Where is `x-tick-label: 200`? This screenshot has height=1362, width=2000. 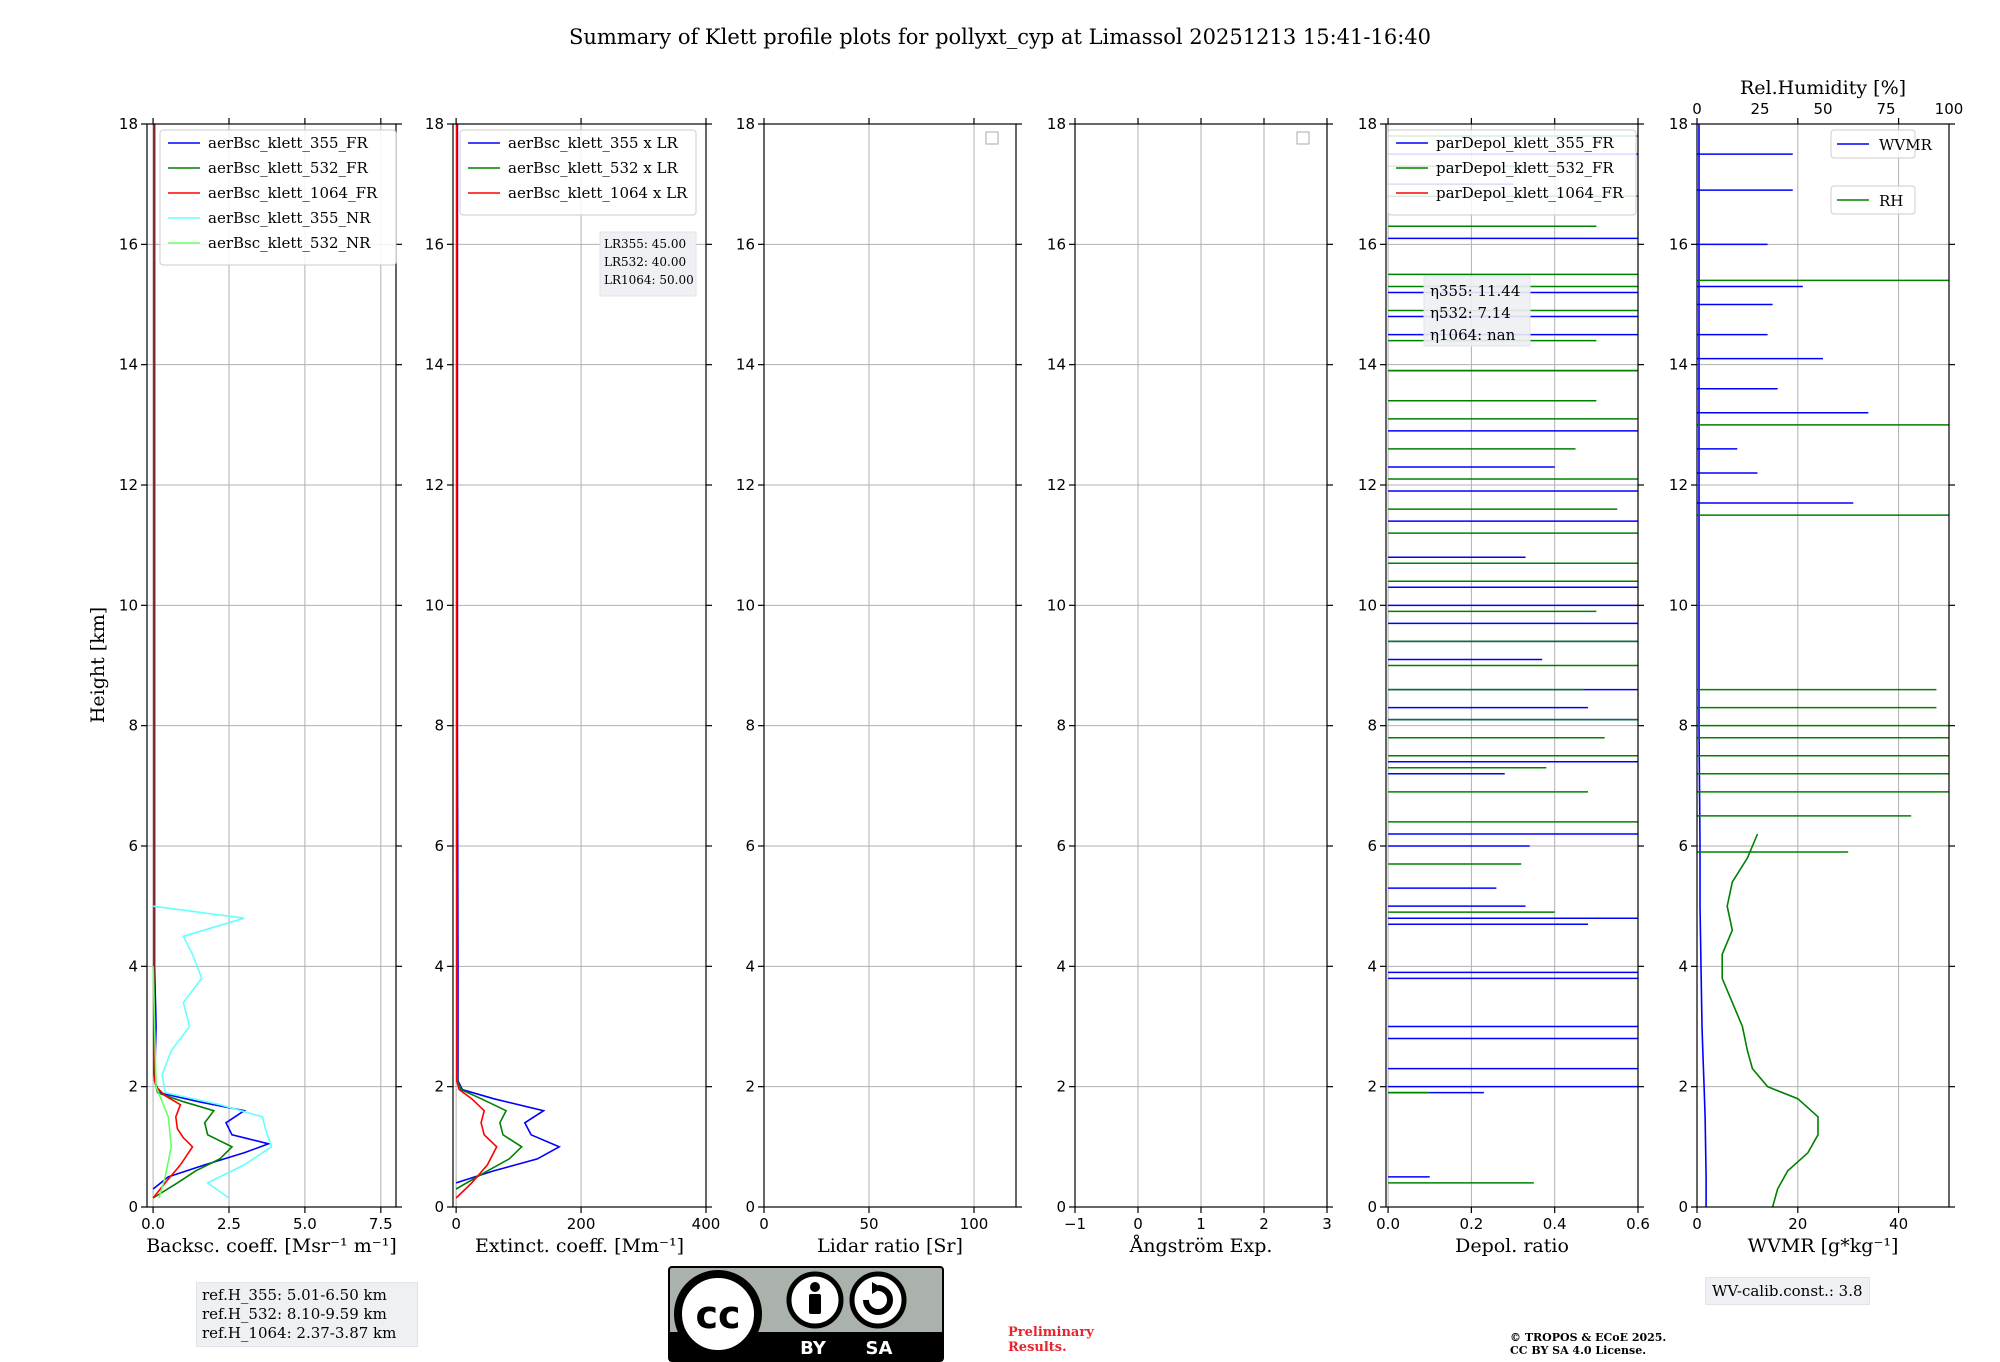 x-tick-label: 200 is located at coordinates (581, 1224).